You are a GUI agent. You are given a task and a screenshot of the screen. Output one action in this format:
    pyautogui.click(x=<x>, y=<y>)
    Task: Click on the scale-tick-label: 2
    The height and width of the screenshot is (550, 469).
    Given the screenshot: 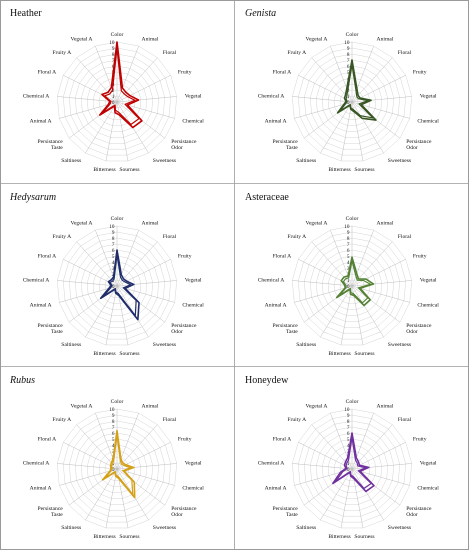 What is the action you would take?
    pyautogui.click(x=113, y=91)
    